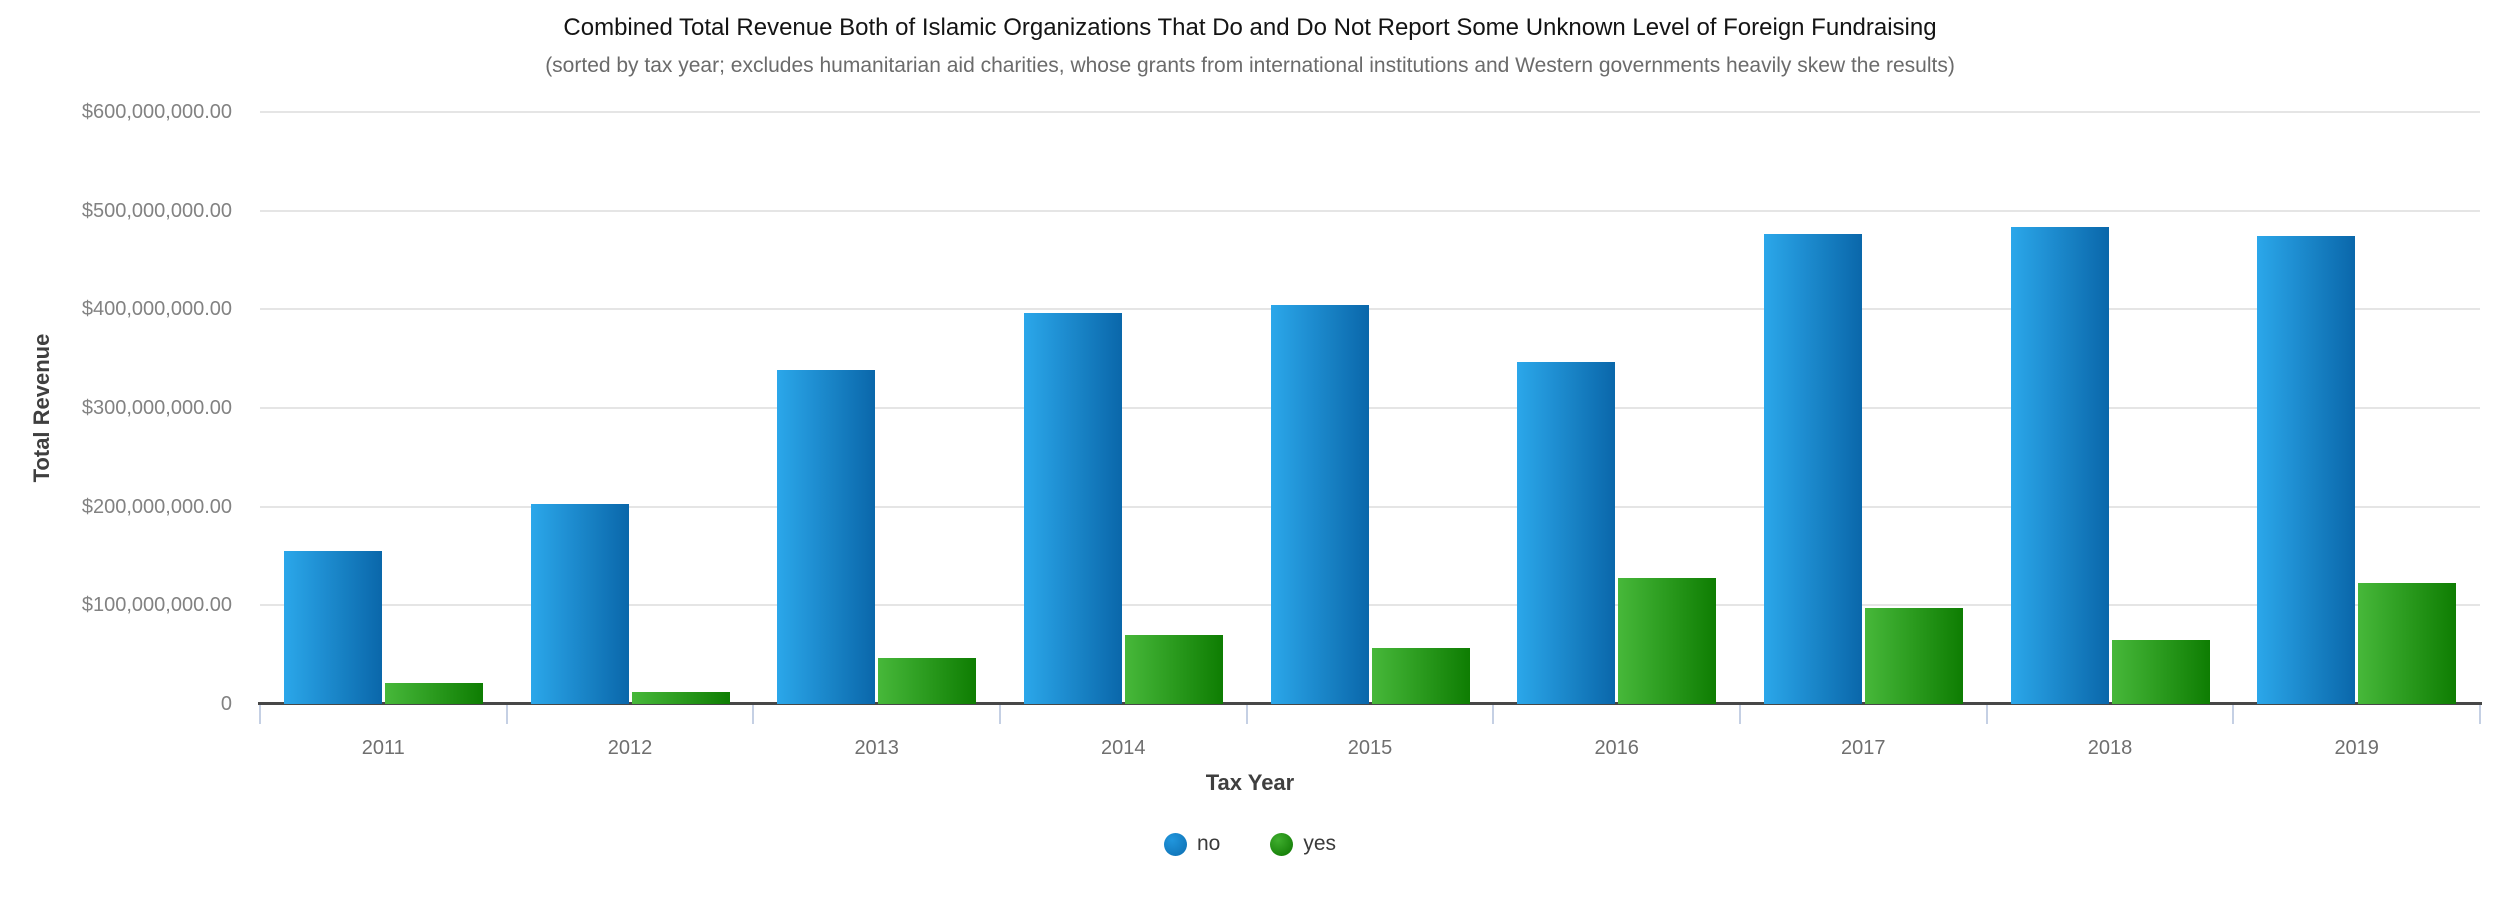  I want to click on x-tick-label-2019: 2019, so click(2356, 748).